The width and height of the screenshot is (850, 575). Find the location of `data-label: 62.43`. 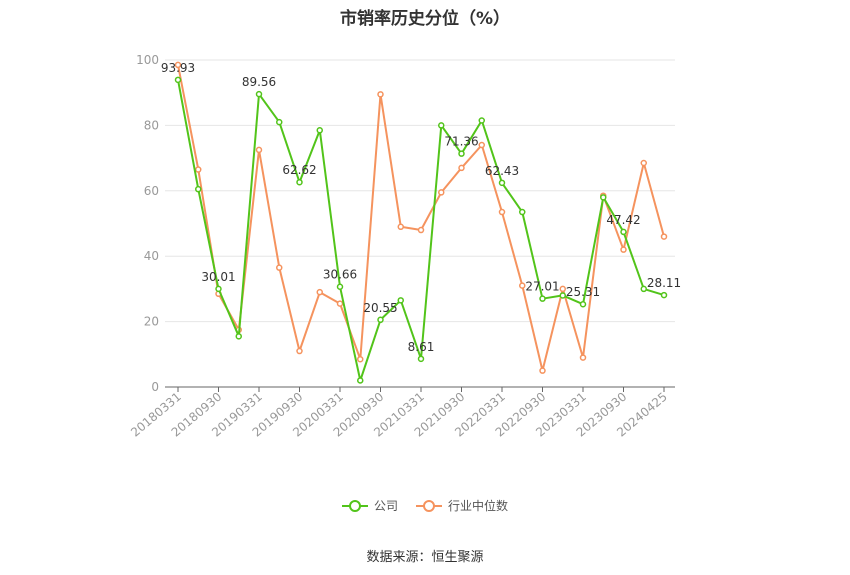

data-label: 62.43 is located at coordinates (502, 171).